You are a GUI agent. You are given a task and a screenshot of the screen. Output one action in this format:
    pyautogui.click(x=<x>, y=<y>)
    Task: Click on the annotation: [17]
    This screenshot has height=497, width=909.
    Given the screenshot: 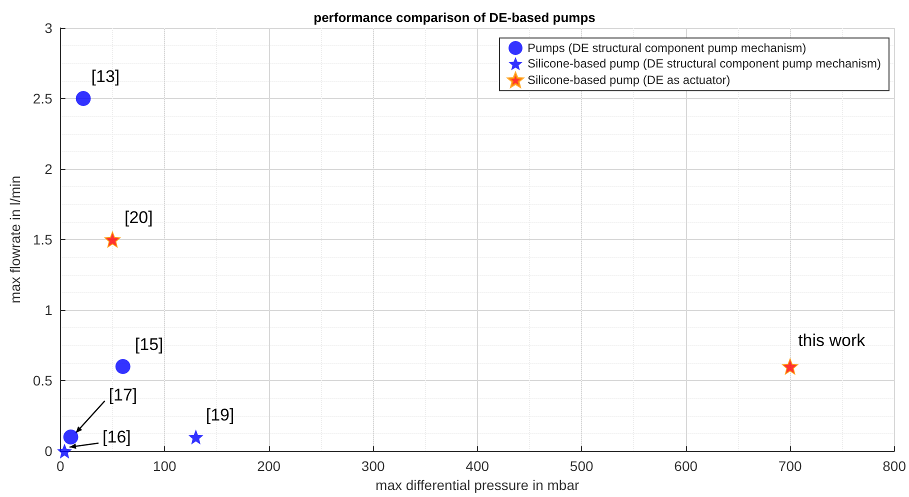 What is the action you would take?
    pyautogui.click(x=123, y=394)
    